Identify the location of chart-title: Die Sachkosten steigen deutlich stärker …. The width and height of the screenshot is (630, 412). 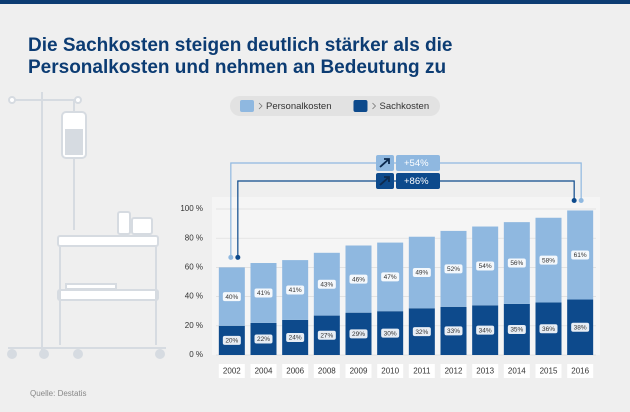
(240, 45).